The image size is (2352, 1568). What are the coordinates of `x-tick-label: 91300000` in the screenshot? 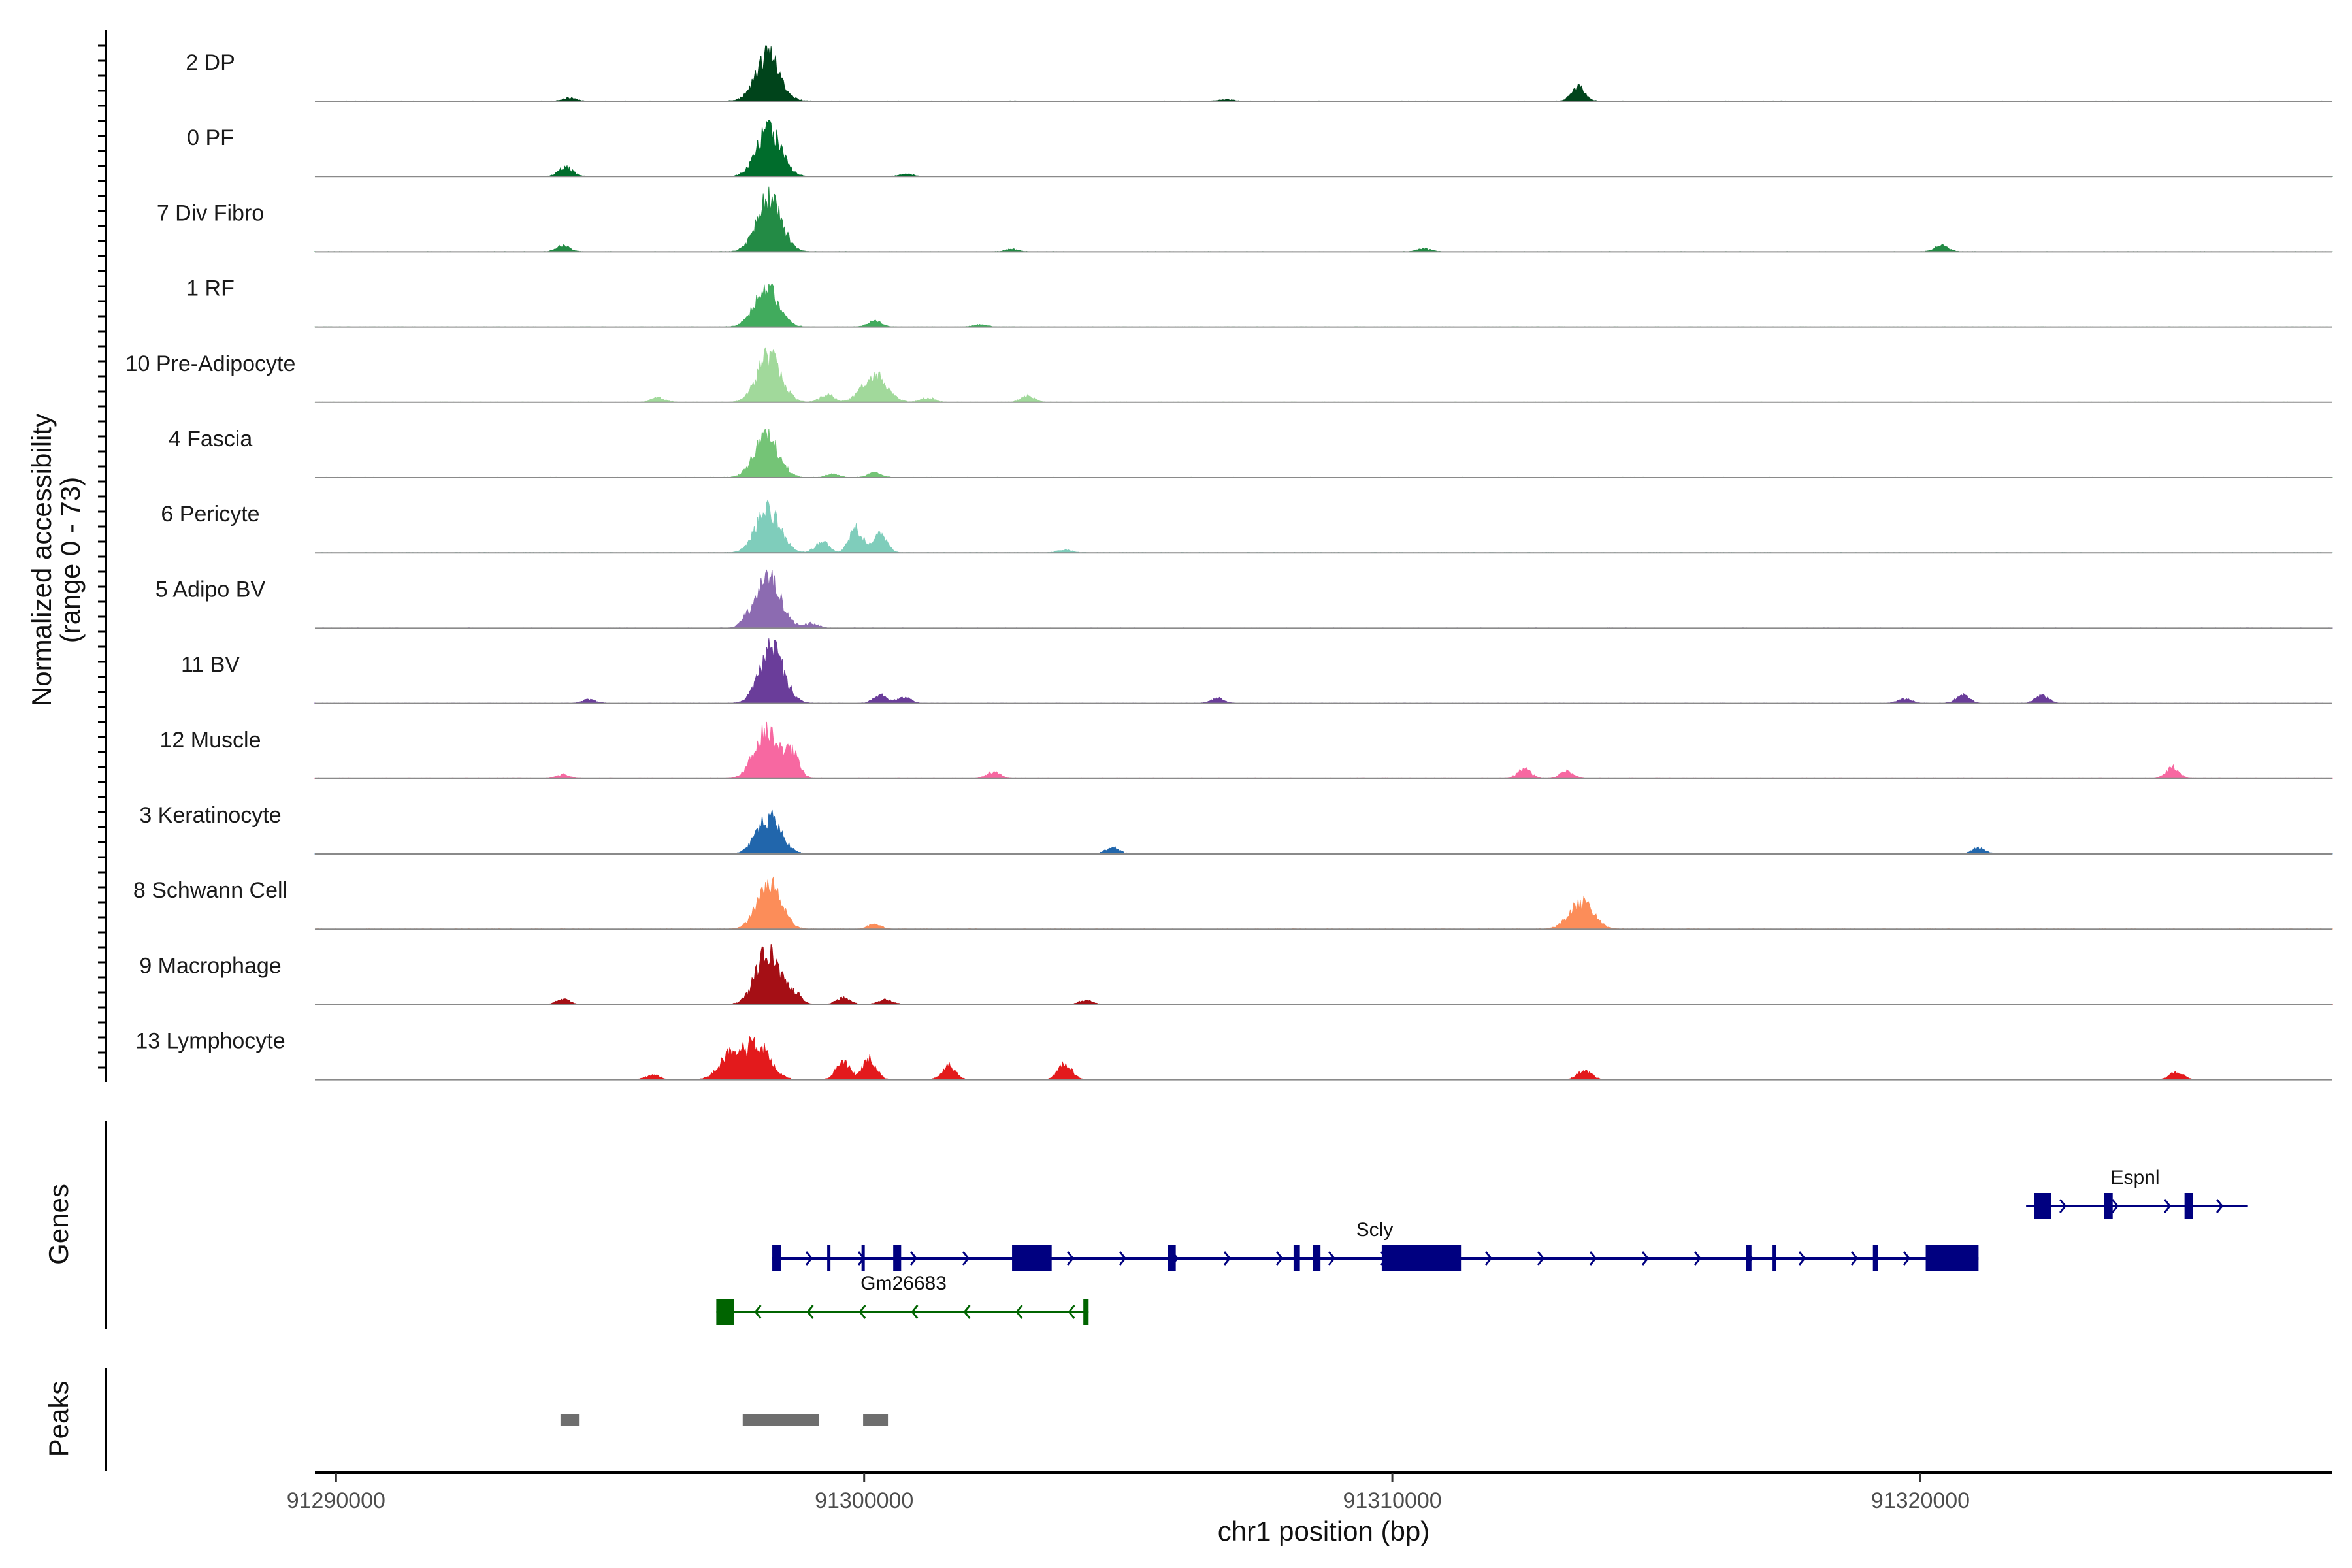 It's located at (864, 1500).